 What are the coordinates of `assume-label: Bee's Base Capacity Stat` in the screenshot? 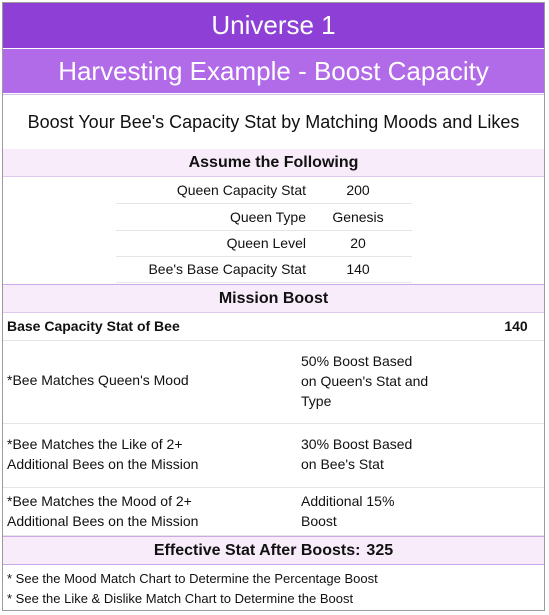 It's located at (227, 269).